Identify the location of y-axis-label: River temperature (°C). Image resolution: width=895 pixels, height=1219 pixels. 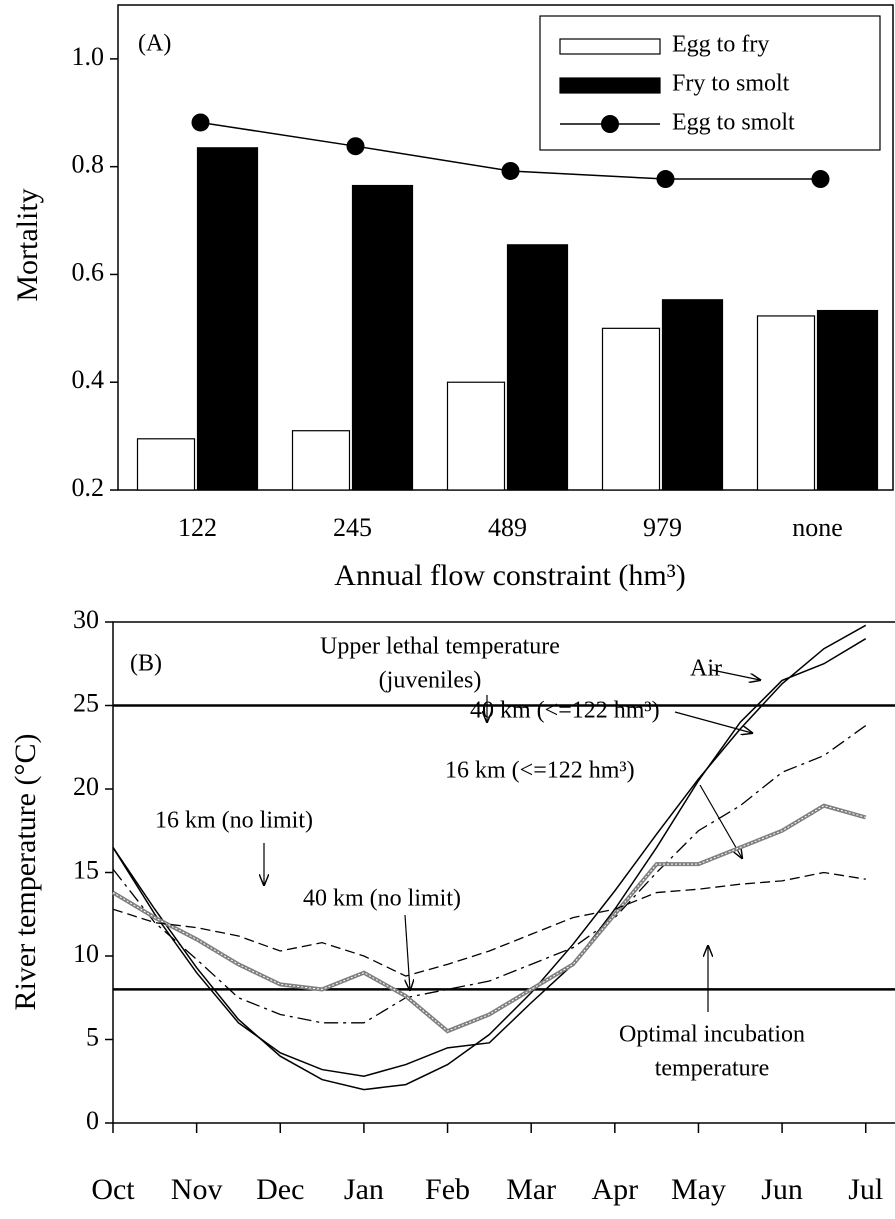
(25, 872).